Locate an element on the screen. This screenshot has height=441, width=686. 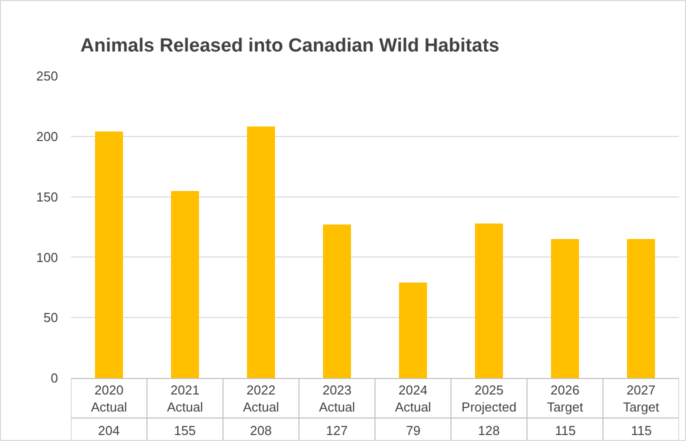
x-tick-label: 2024 Actual is located at coordinates (413, 398).